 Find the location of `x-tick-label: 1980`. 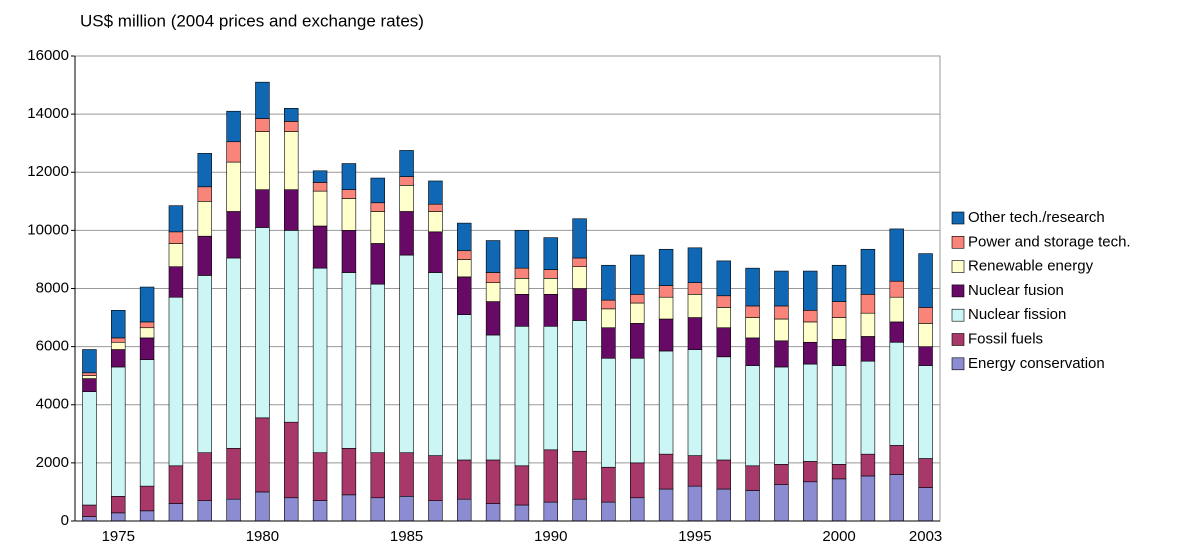

x-tick-label: 1980 is located at coordinates (262, 536).